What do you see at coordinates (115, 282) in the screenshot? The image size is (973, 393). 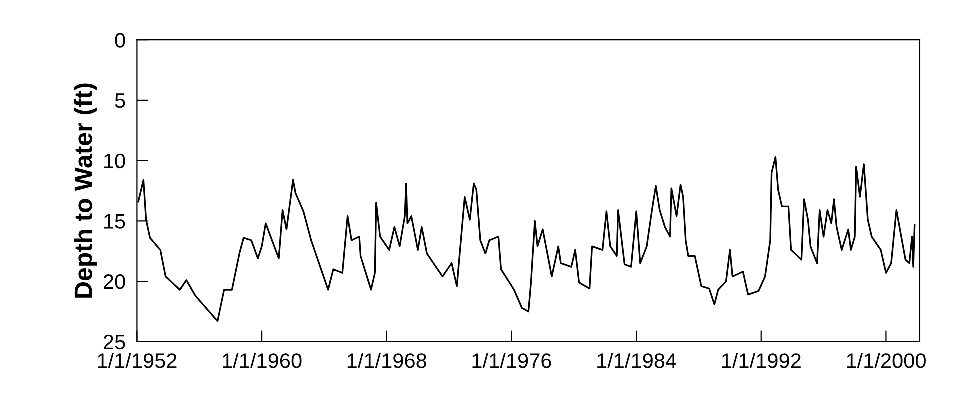 I see `y-tick-label: 20` at bounding box center [115, 282].